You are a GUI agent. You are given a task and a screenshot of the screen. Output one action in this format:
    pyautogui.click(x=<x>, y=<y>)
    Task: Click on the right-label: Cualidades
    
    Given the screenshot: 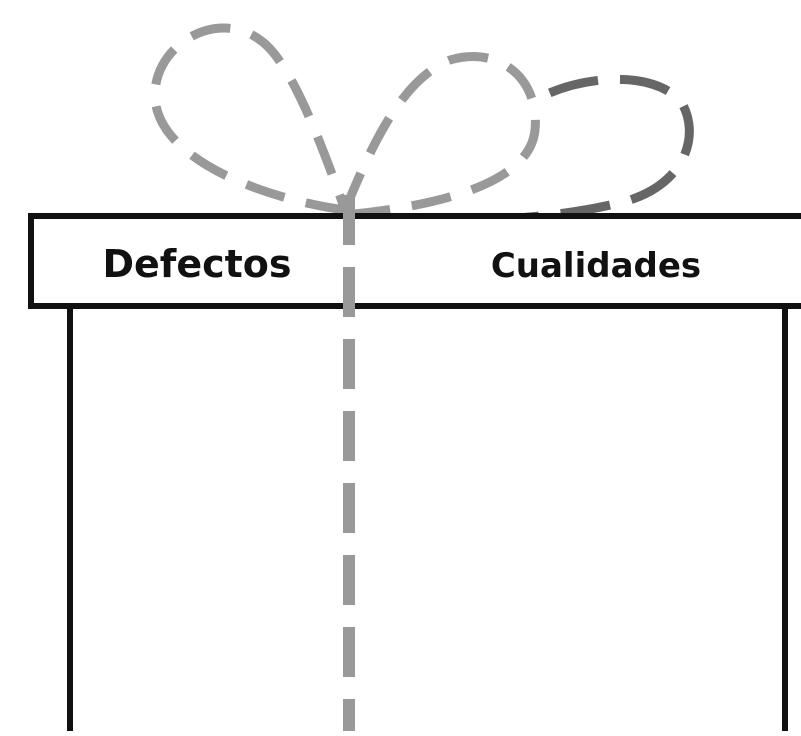 What is the action you would take?
    pyautogui.click(x=596, y=266)
    